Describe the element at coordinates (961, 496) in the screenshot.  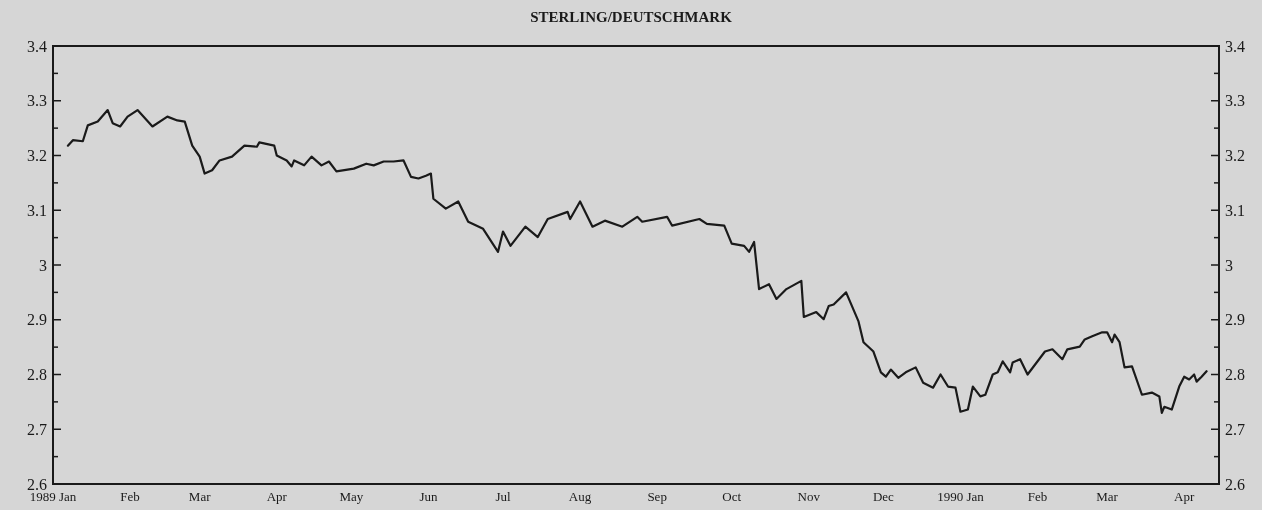
I see `x-tick-label: 1990 Jan` at that location.